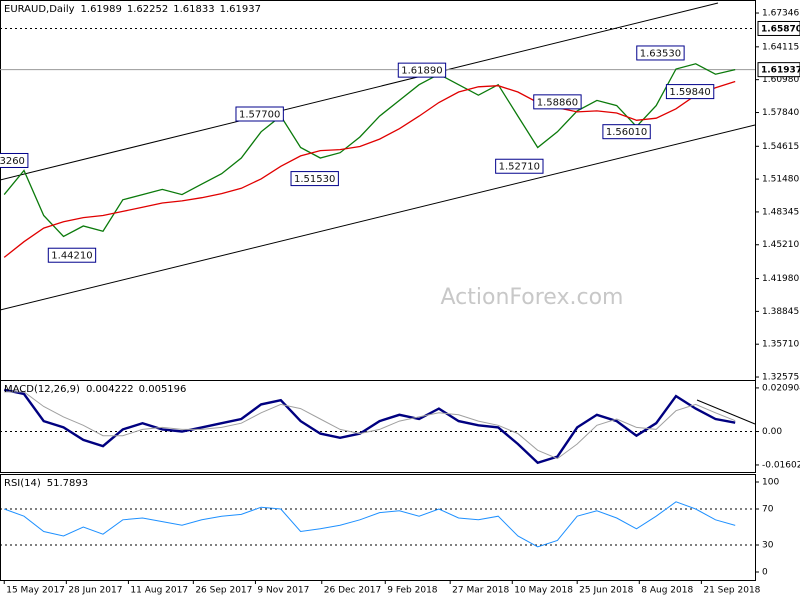 The width and height of the screenshot is (800, 600). I want to click on annotation: 1.58860, so click(557, 102).